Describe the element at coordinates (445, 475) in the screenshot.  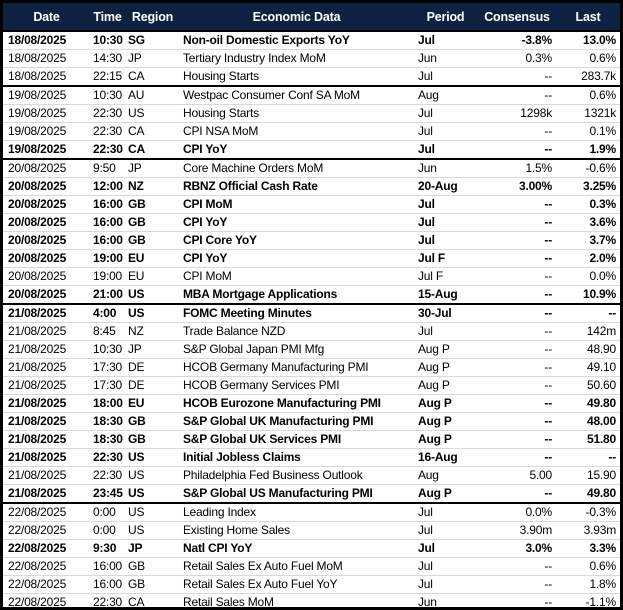
I see `cell-period: Aug` at that location.